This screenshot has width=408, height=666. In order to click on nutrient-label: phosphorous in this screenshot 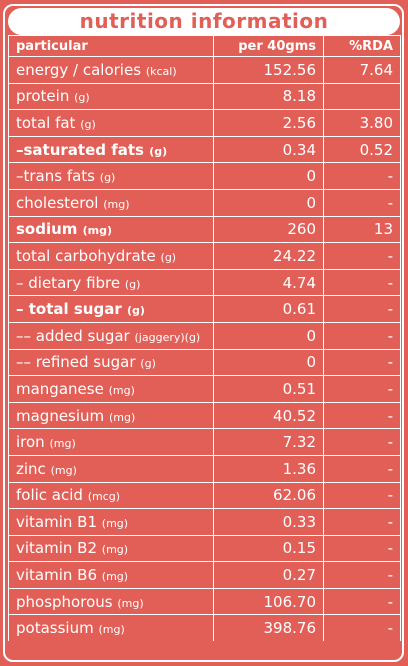, I will do `click(64, 601)`.